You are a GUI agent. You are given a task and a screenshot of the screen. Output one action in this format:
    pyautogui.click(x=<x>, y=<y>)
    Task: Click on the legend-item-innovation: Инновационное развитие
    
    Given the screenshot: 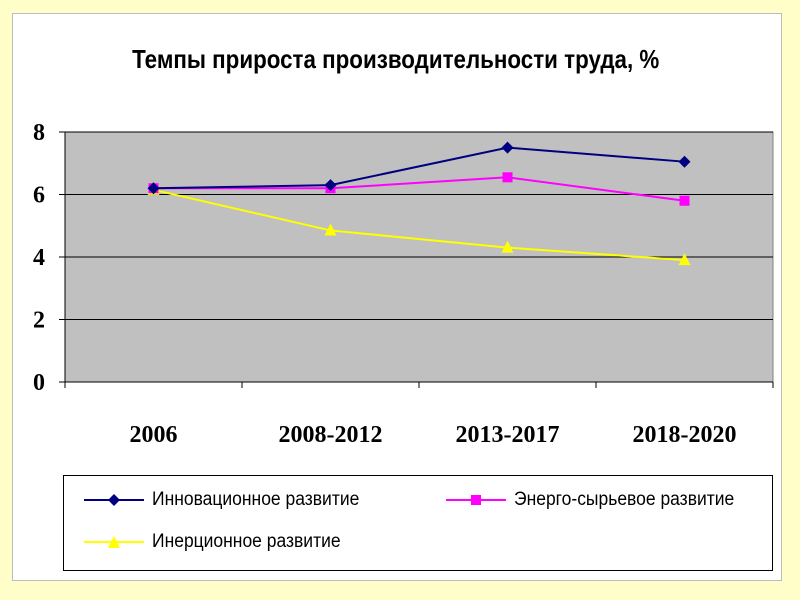 What is the action you would take?
    pyautogui.click(x=229, y=500)
    